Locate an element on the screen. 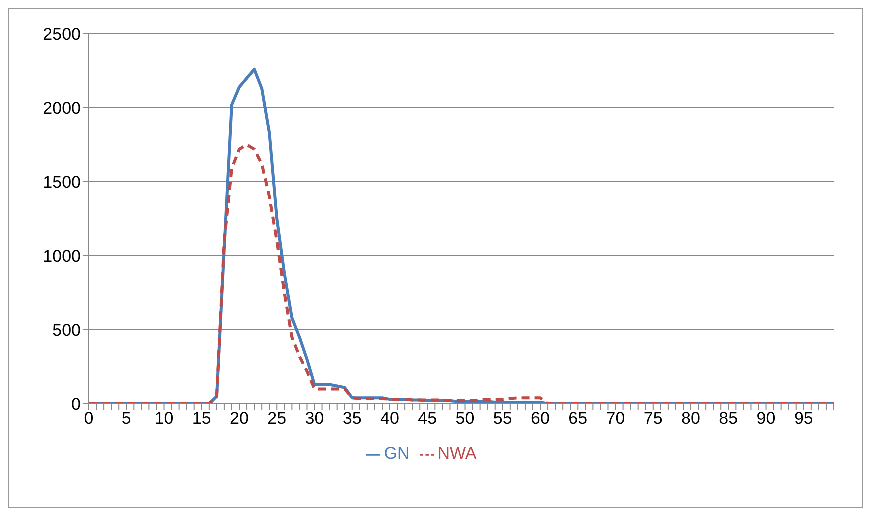 This screenshot has height=514, width=869. x-tick-label: 20 is located at coordinates (239, 418).